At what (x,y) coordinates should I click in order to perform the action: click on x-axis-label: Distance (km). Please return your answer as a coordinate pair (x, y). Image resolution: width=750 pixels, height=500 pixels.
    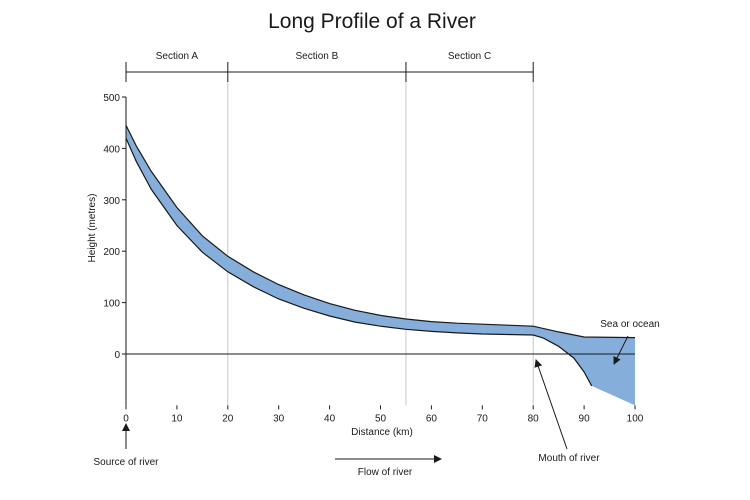
    Looking at the image, I should click on (382, 432).